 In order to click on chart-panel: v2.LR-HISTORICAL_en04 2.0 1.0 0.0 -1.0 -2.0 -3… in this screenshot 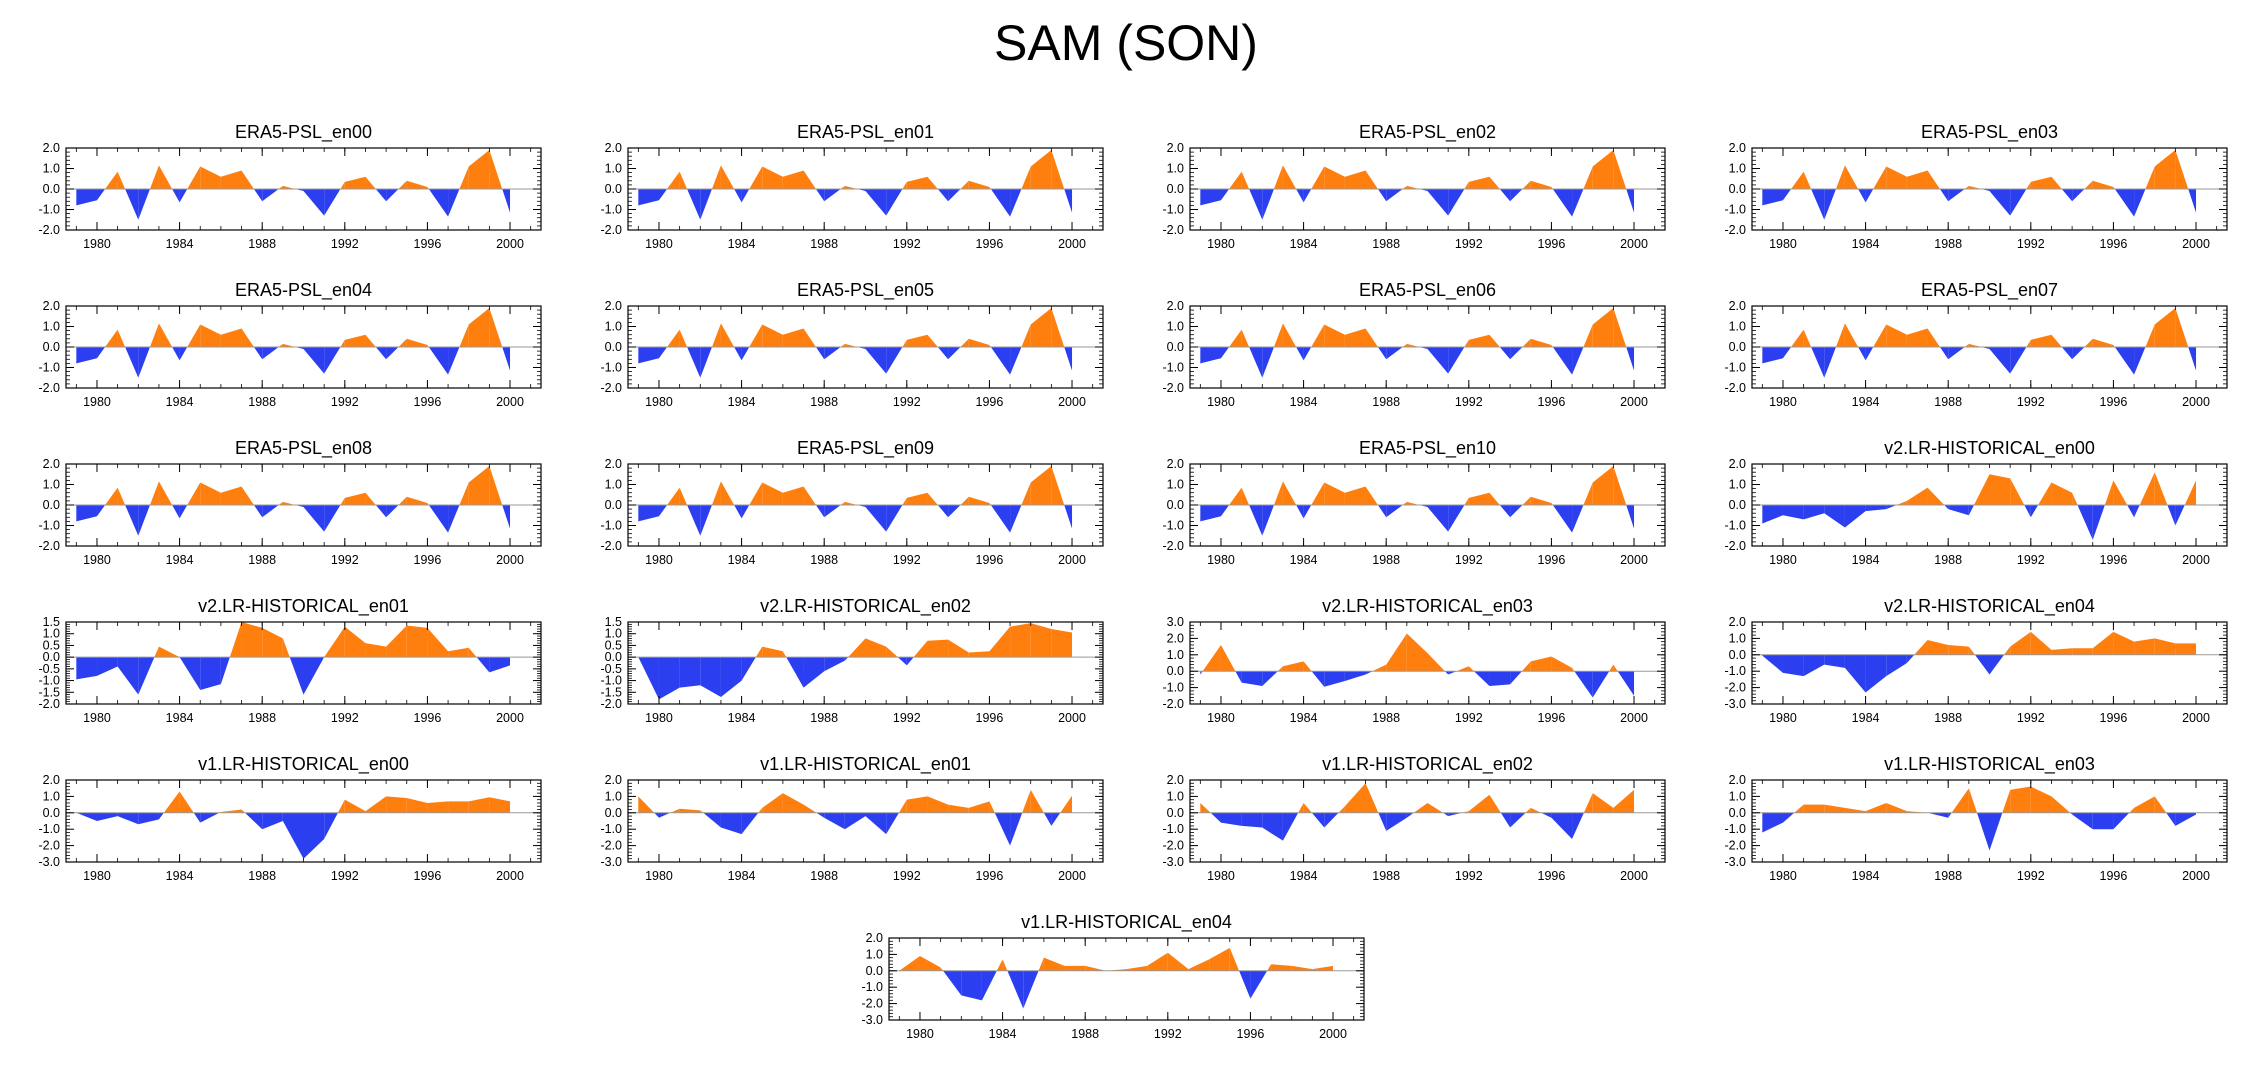, I will do `click(1976, 660)`.